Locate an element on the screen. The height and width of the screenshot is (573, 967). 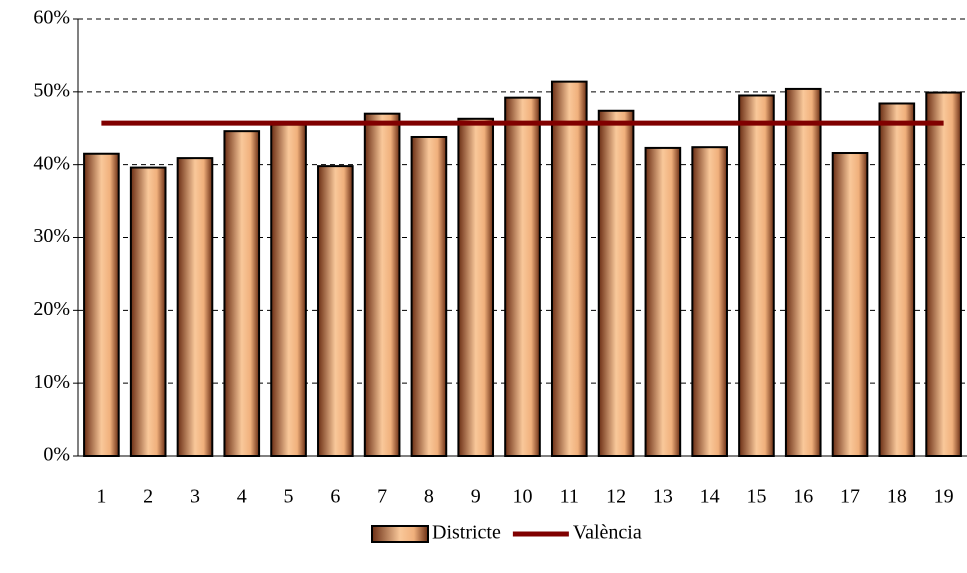
x-tick-label: 18 is located at coordinates (897, 497).